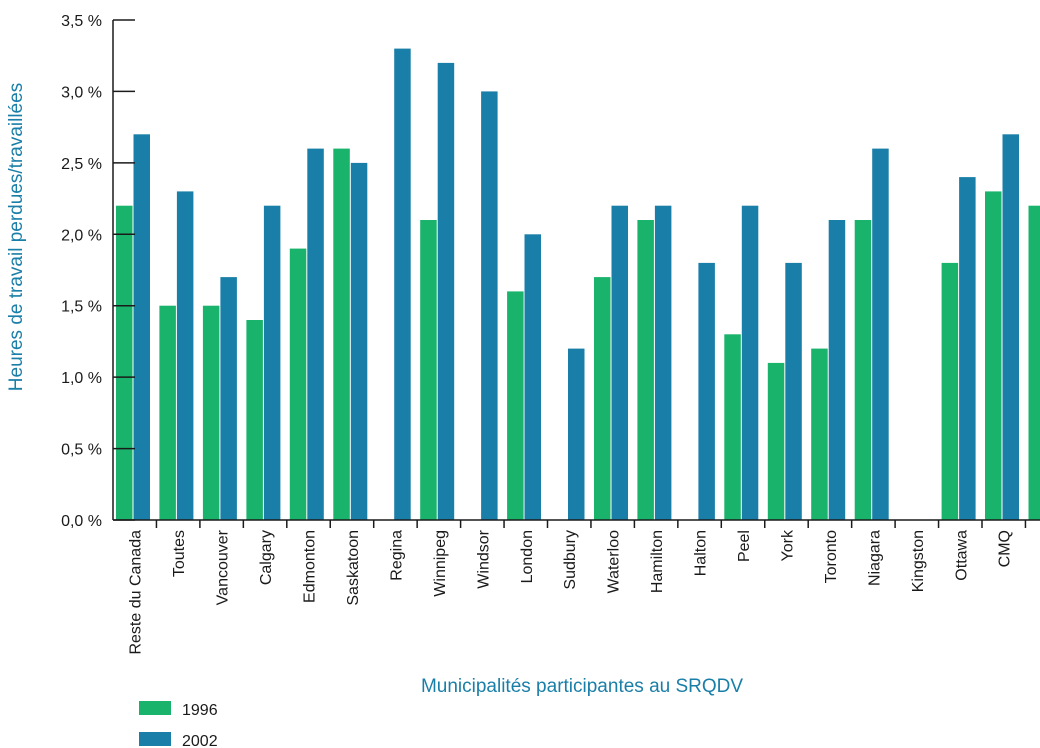  What do you see at coordinates (81, 164) in the screenshot?
I see `y-tick-label: 2,5 %` at bounding box center [81, 164].